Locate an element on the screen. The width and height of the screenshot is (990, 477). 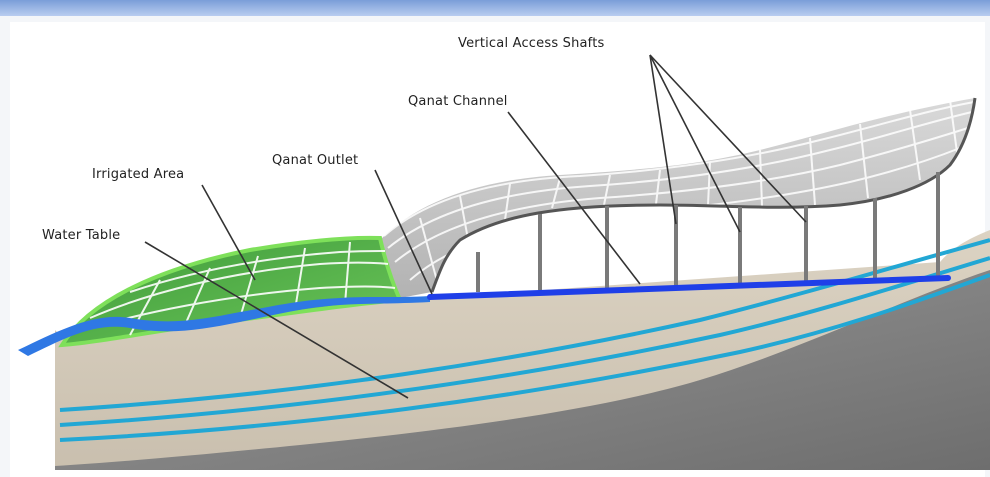
label-irrigated-area: Irrigated Area is located at coordinates (138, 174).